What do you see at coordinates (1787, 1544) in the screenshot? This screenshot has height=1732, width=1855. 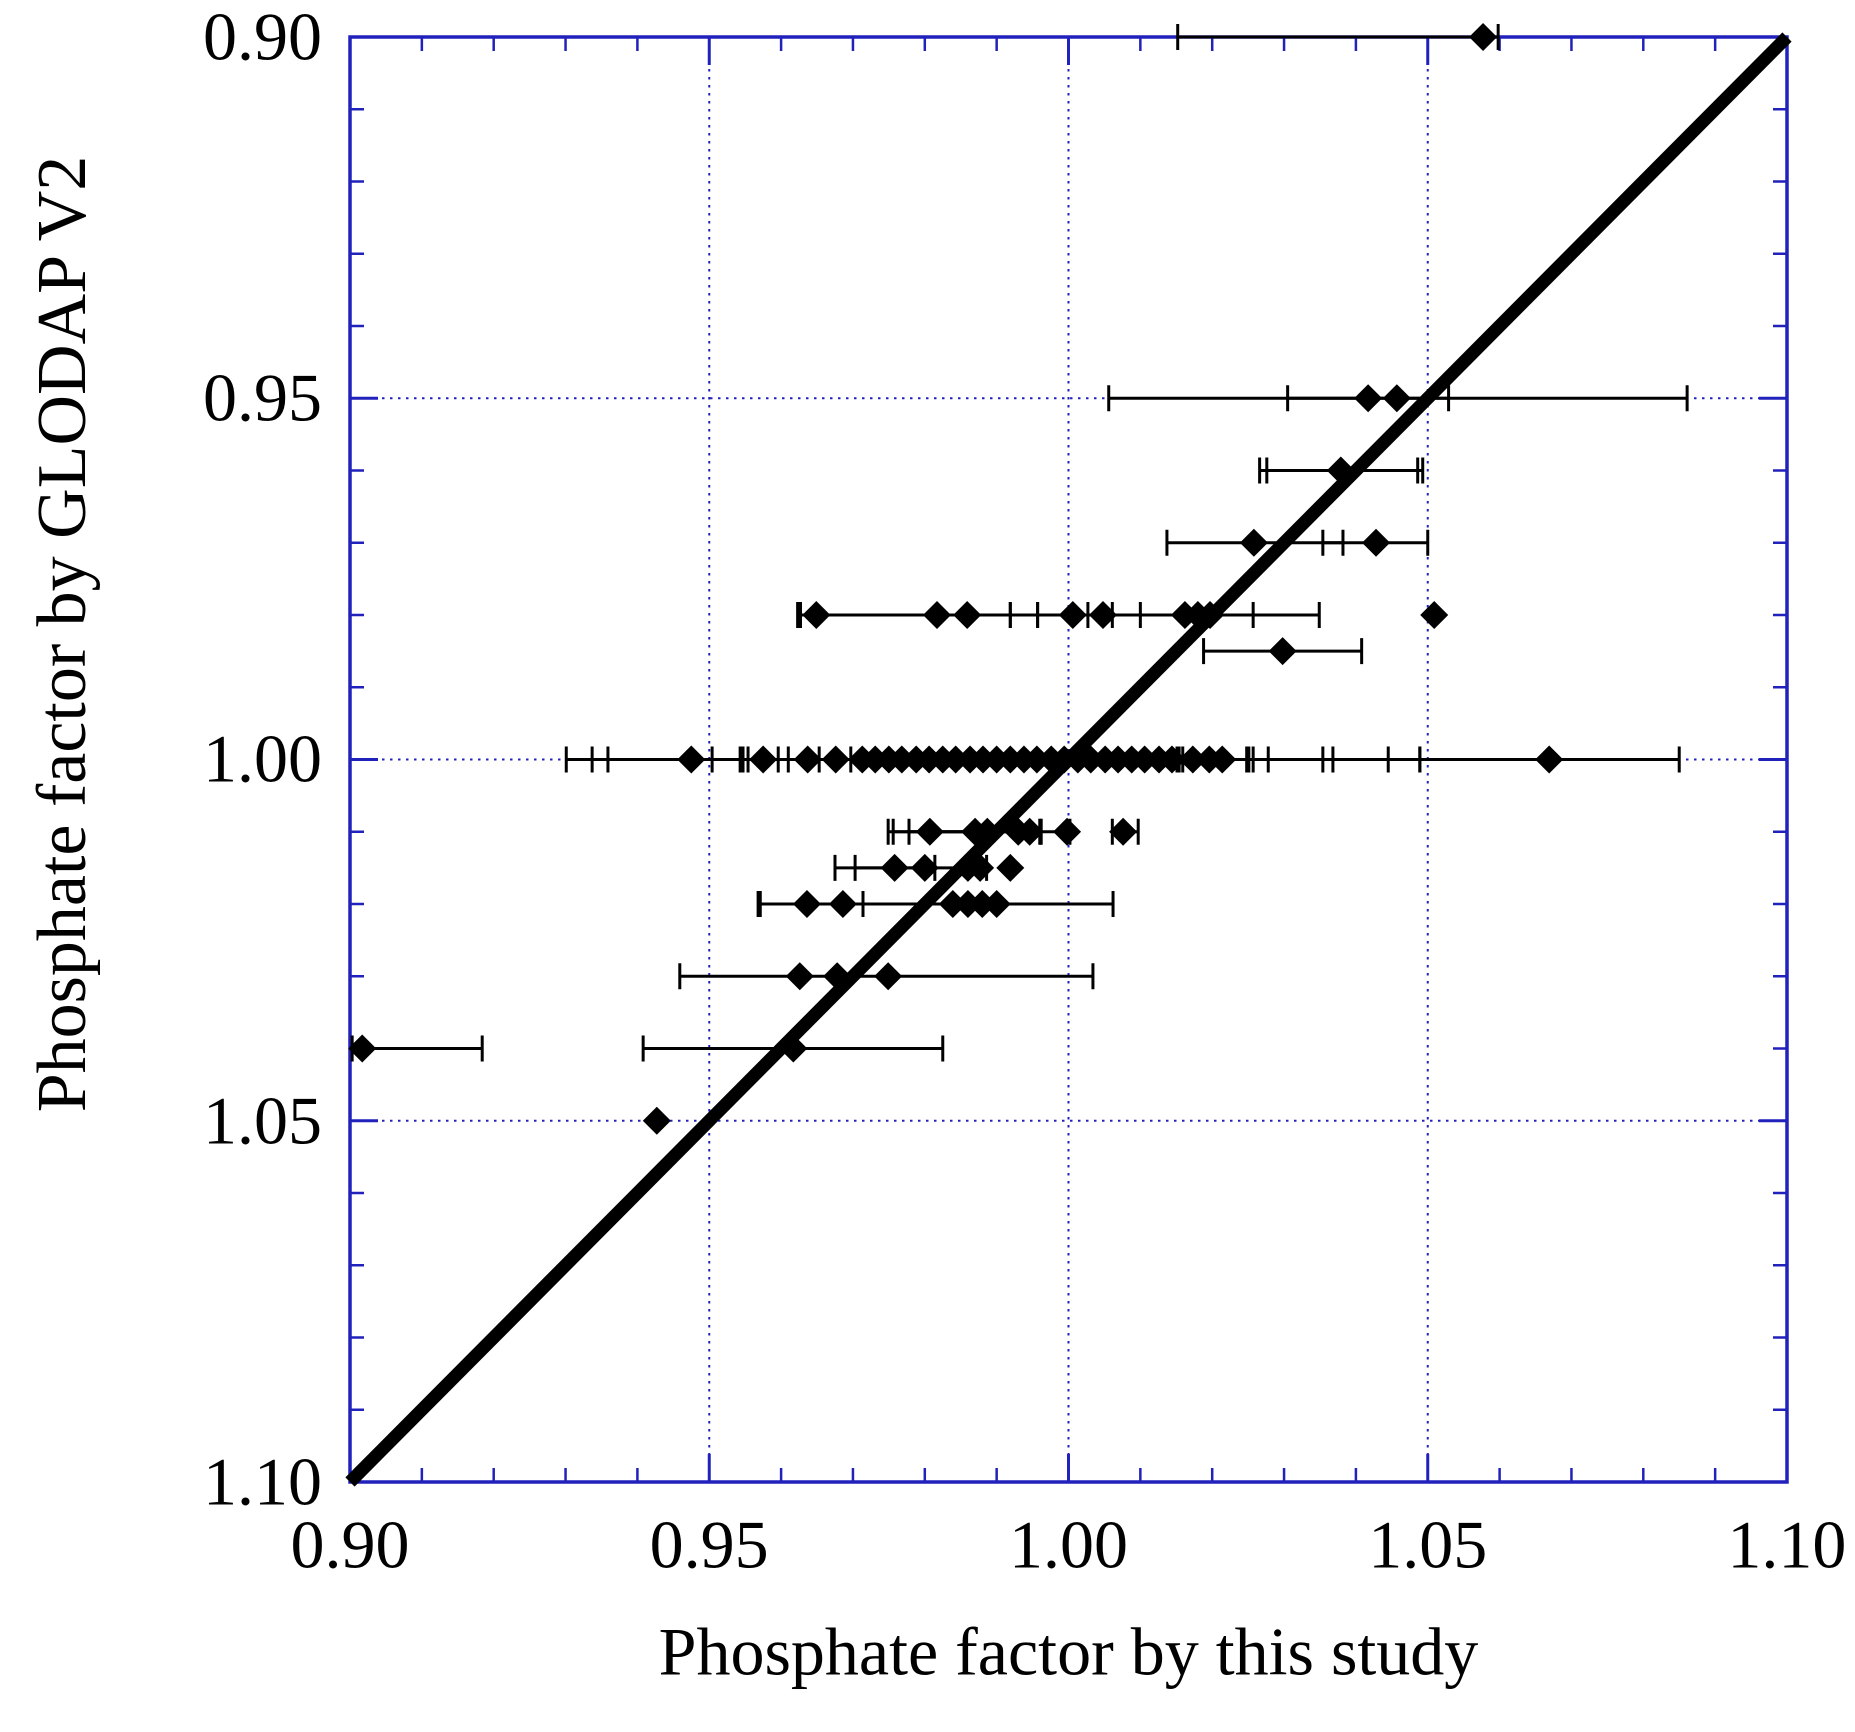 I see `x-tick-label: 1.10` at bounding box center [1787, 1544].